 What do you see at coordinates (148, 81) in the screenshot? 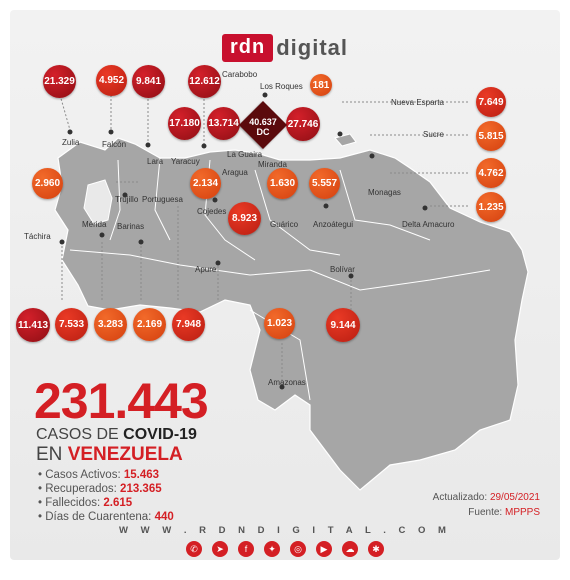
I see `bubble-lara: 9.841` at bounding box center [148, 81].